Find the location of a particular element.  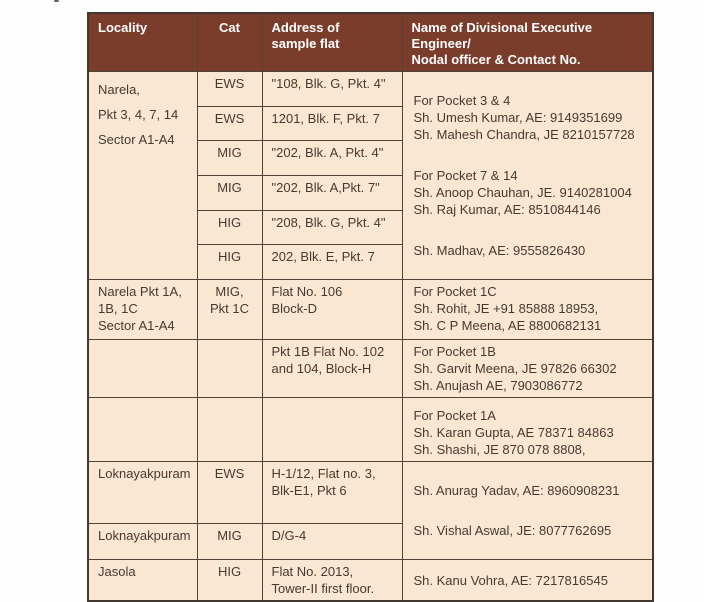

address-cell: "202, Blk. A,Pkt. 7" is located at coordinates (332, 192).